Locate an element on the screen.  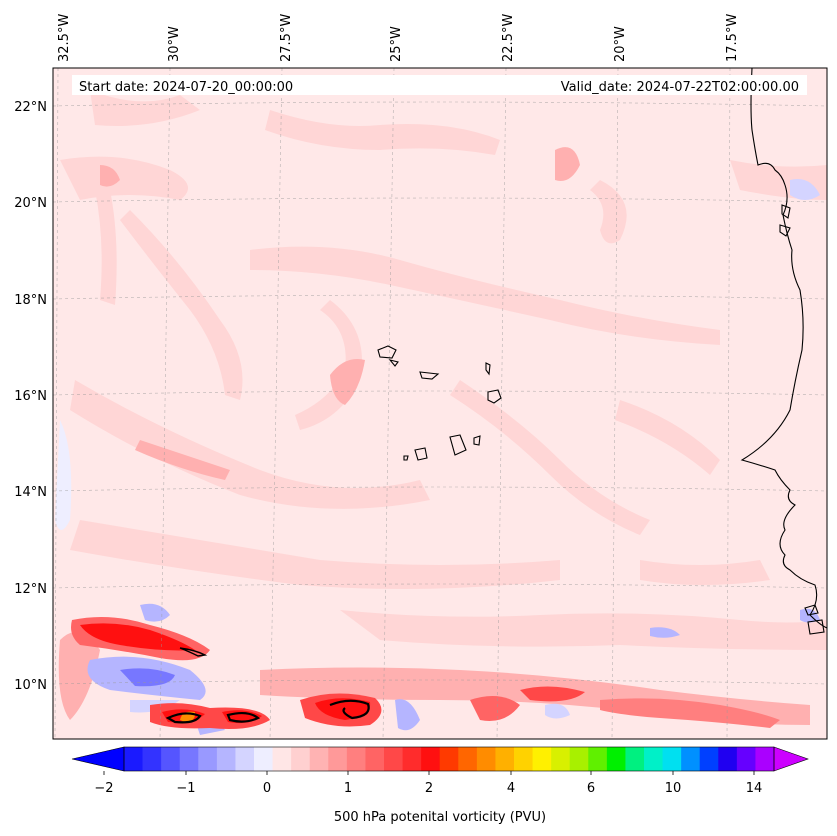
colorbar-tick-label: 10 is located at coordinates (673, 788).